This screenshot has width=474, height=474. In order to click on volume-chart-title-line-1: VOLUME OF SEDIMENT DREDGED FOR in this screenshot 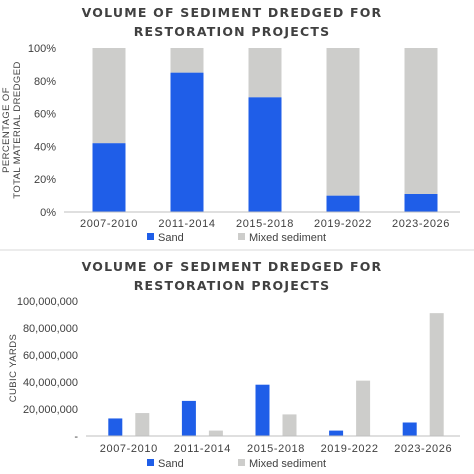, I will do `click(232, 266)`.